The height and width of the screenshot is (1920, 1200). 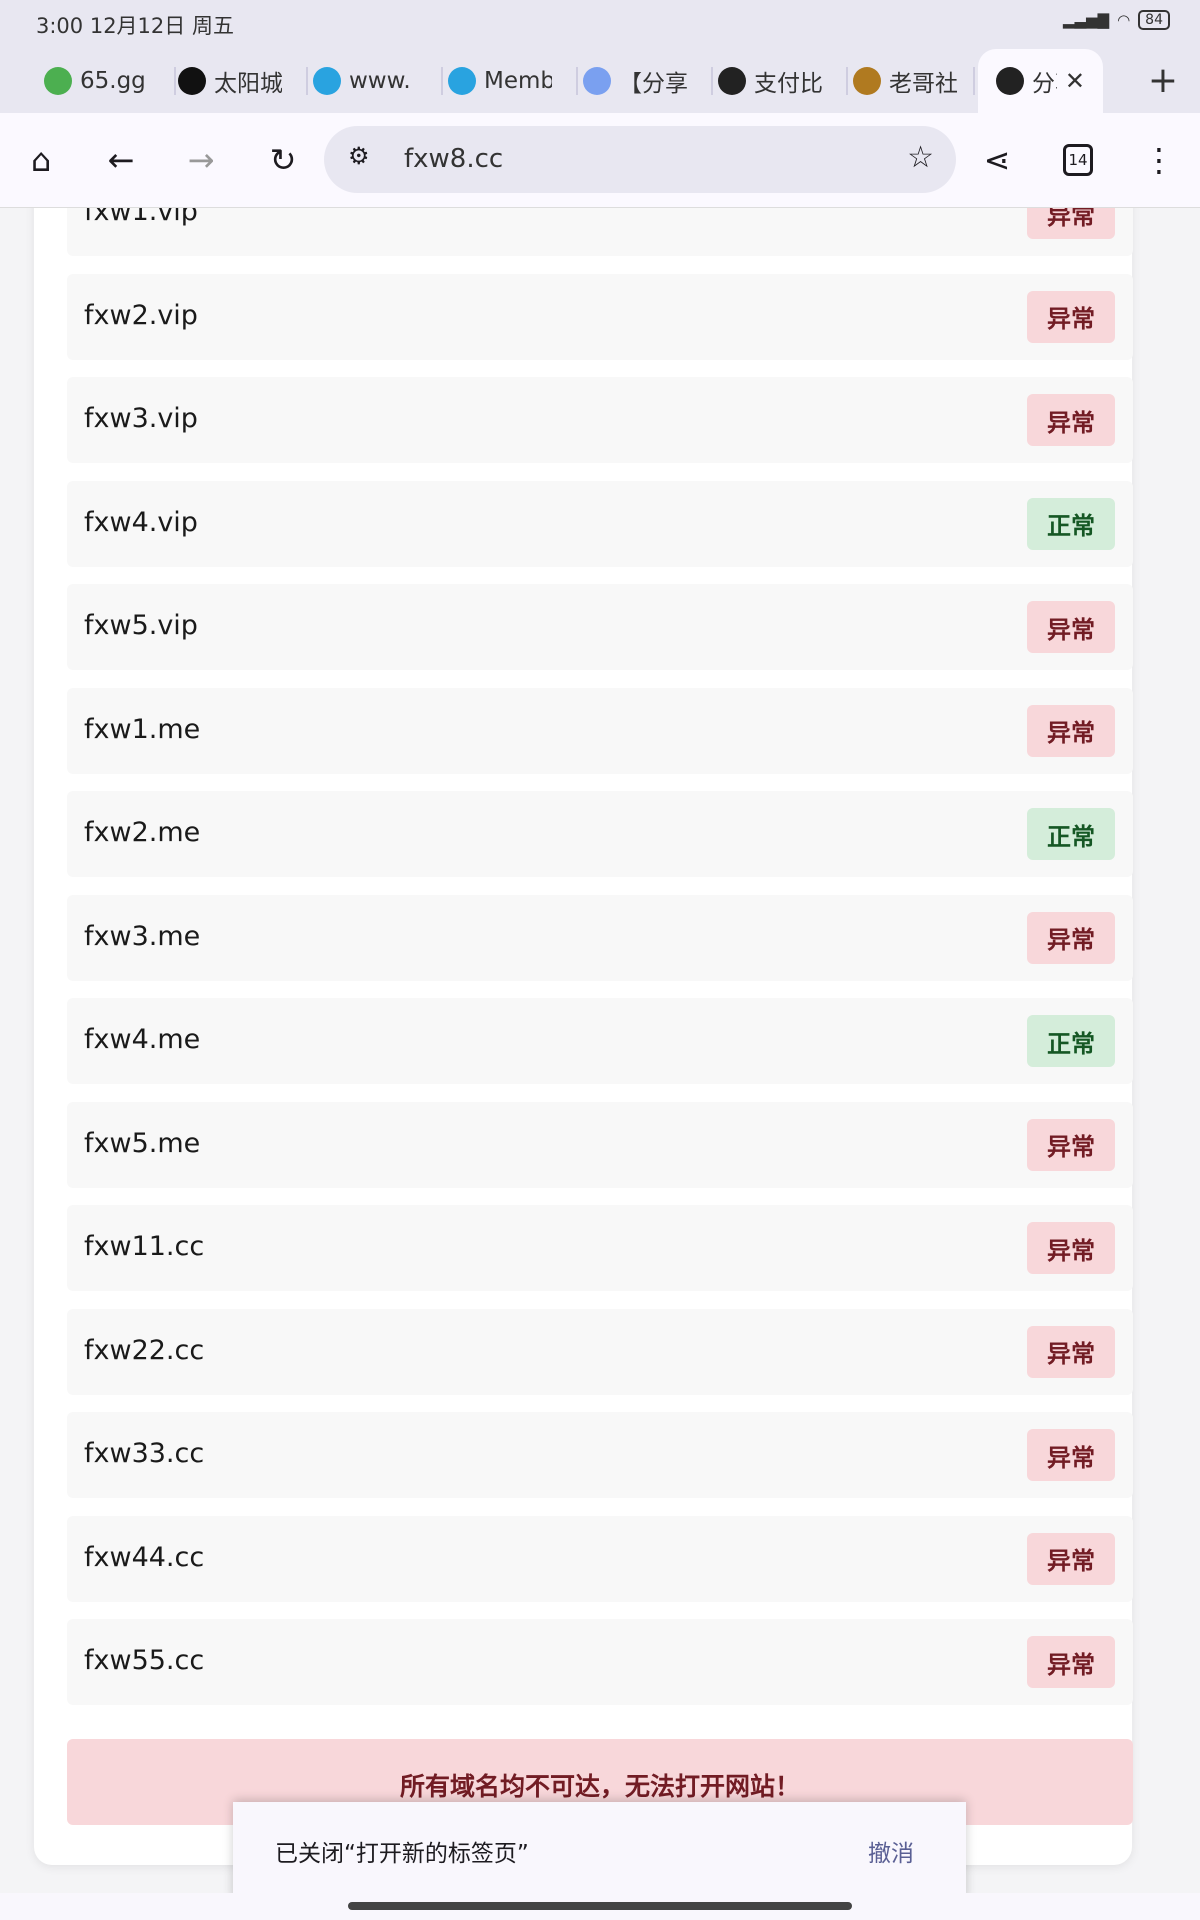 I want to click on share-button: ⋖, so click(x=997, y=160).